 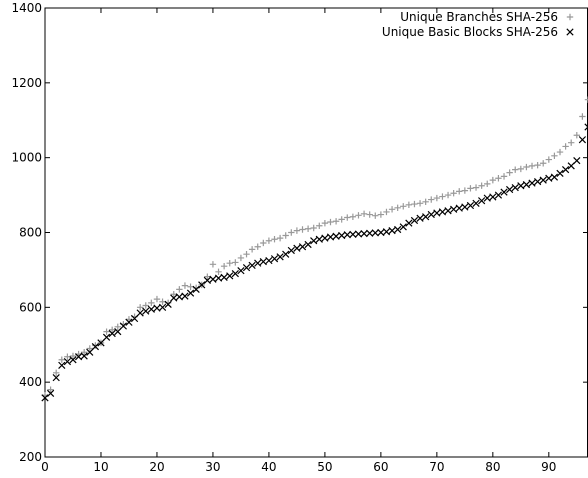 What do you see at coordinates (26, 83) in the screenshot?
I see `y-tick-label: 1200` at bounding box center [26, 83].